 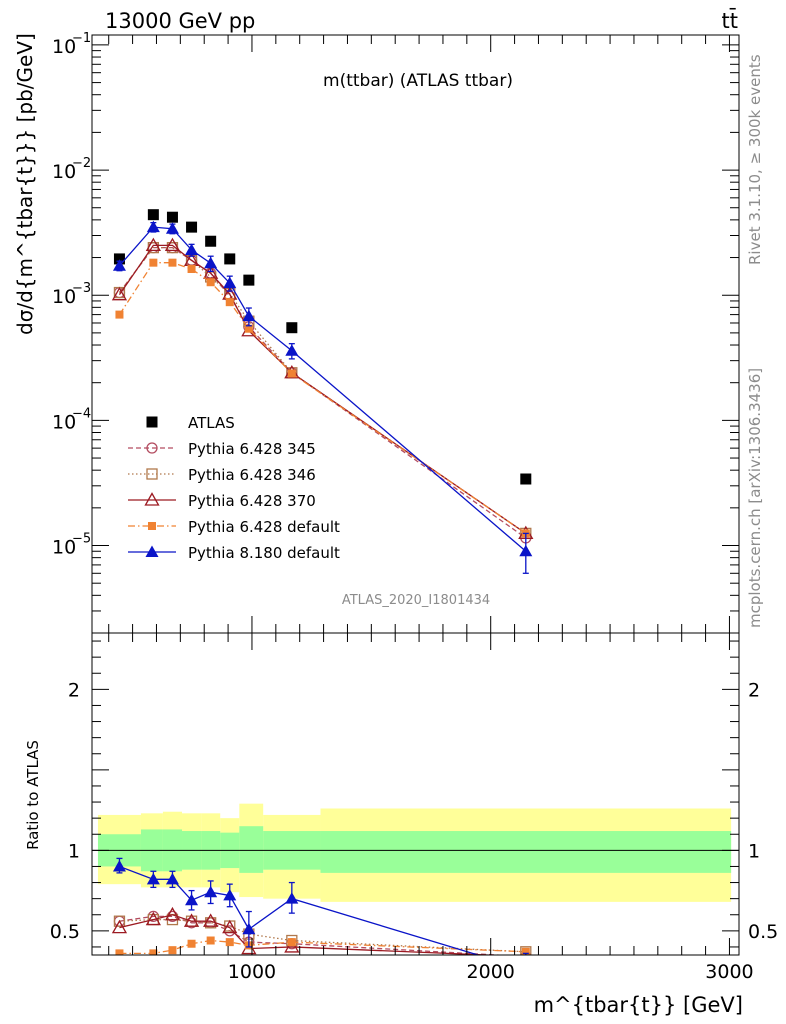 What do you see at coordinates (763, 932) in the screenshot?
I see `ratio-y-tick-label-right: 0.5` at bounding box center [763, 932].